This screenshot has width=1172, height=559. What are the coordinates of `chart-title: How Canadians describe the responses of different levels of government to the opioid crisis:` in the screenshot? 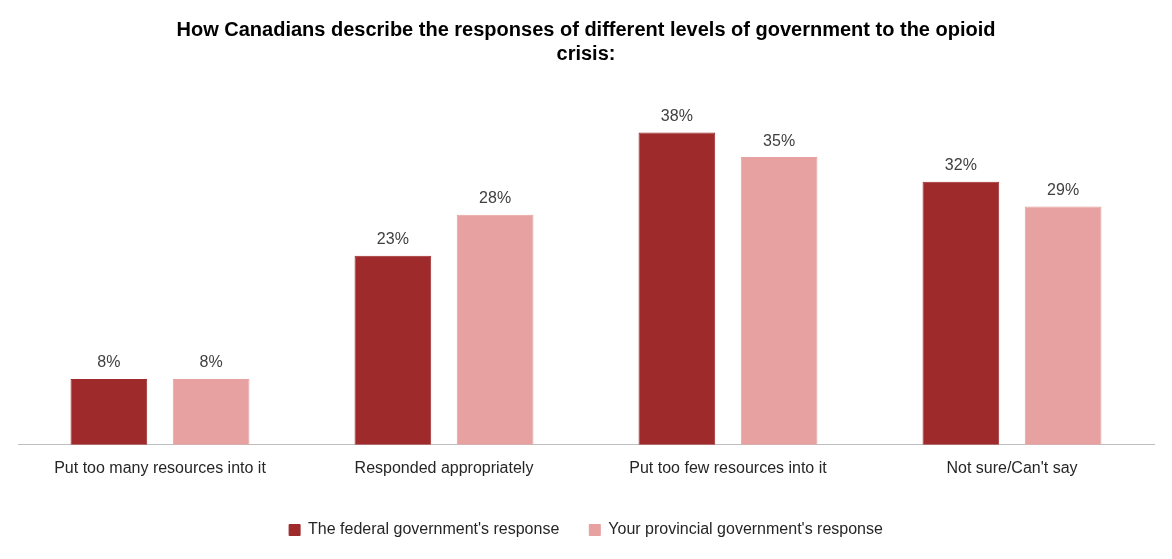 It's located at (586, 40).